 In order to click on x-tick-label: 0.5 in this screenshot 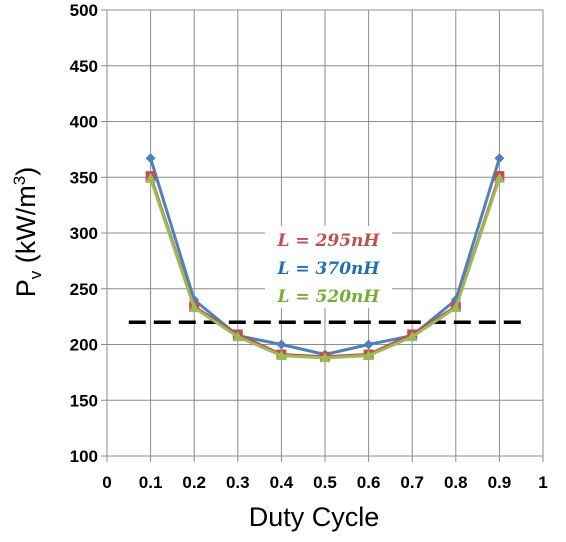, I will do `click(325, 482)`.